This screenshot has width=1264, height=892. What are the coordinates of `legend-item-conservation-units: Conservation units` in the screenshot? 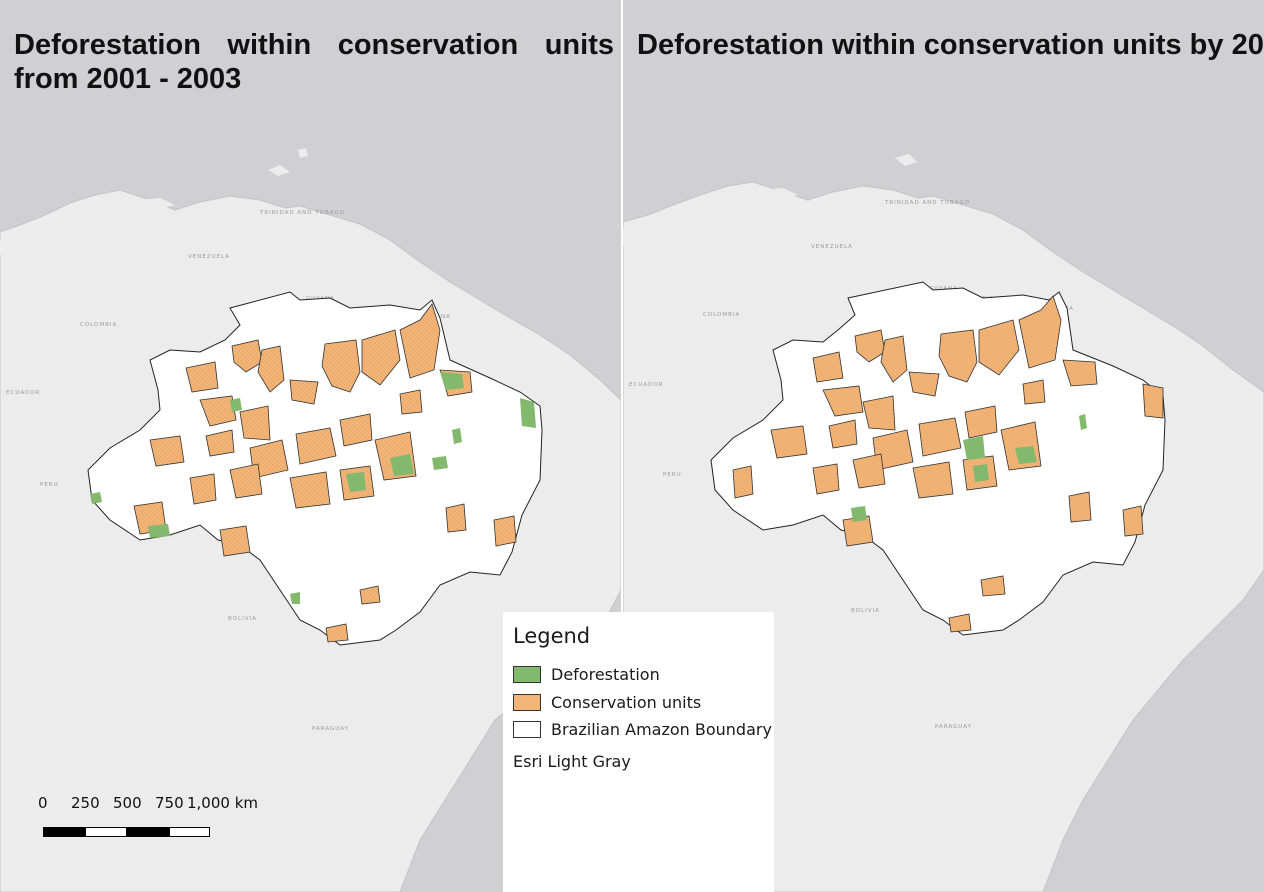 It's located at (607, 702).